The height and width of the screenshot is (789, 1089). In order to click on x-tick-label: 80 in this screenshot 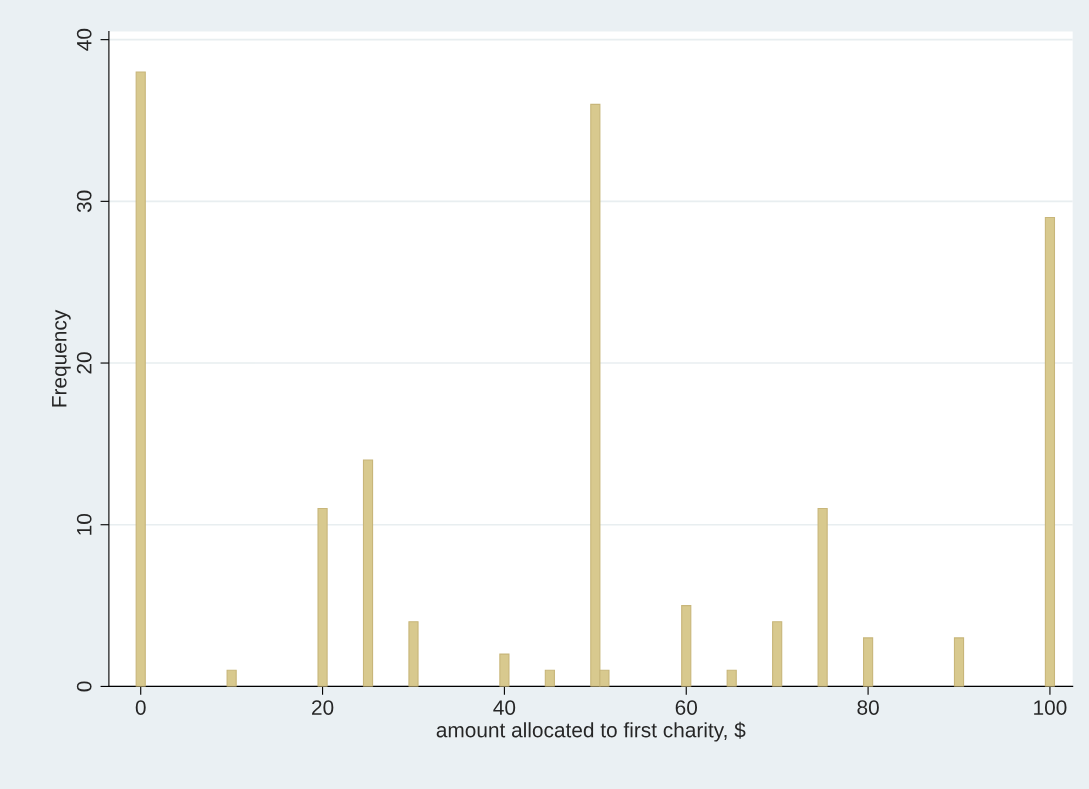, I will do `click(868, 707)`.